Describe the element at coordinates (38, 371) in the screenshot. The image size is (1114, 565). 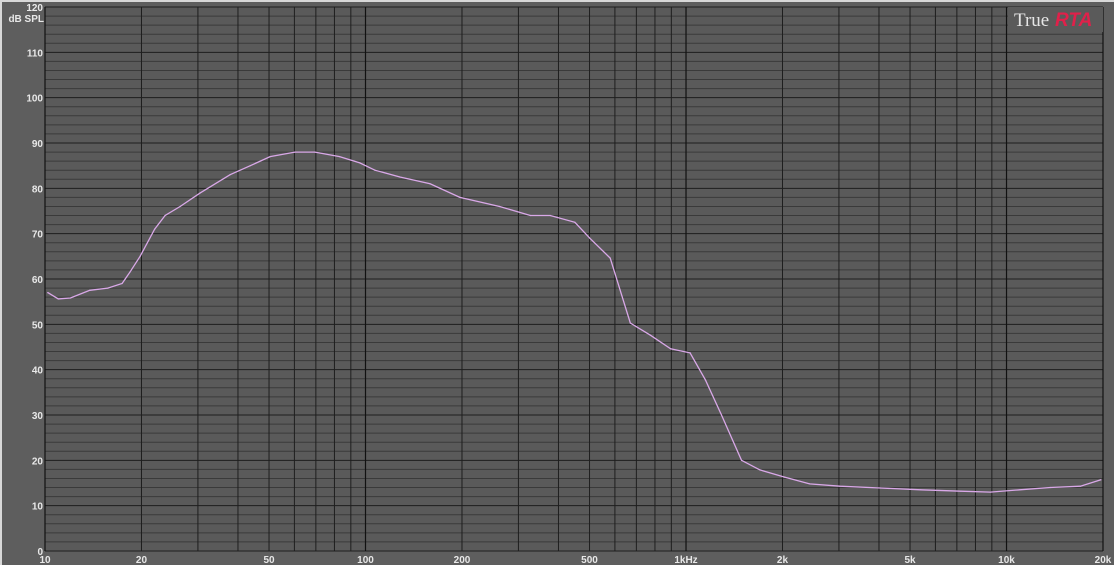
I see `y-tick-label: 40` at that location.